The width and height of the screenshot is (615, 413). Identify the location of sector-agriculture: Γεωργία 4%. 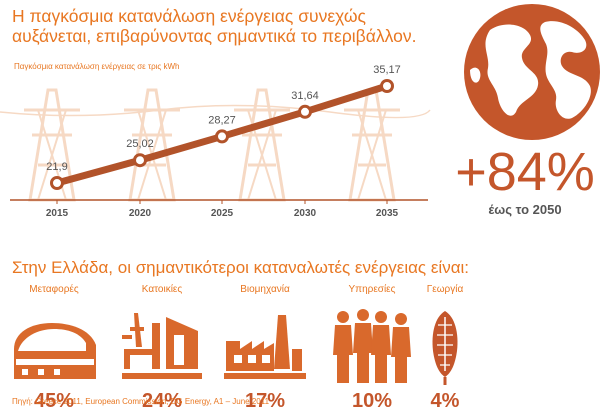
(445, 348).